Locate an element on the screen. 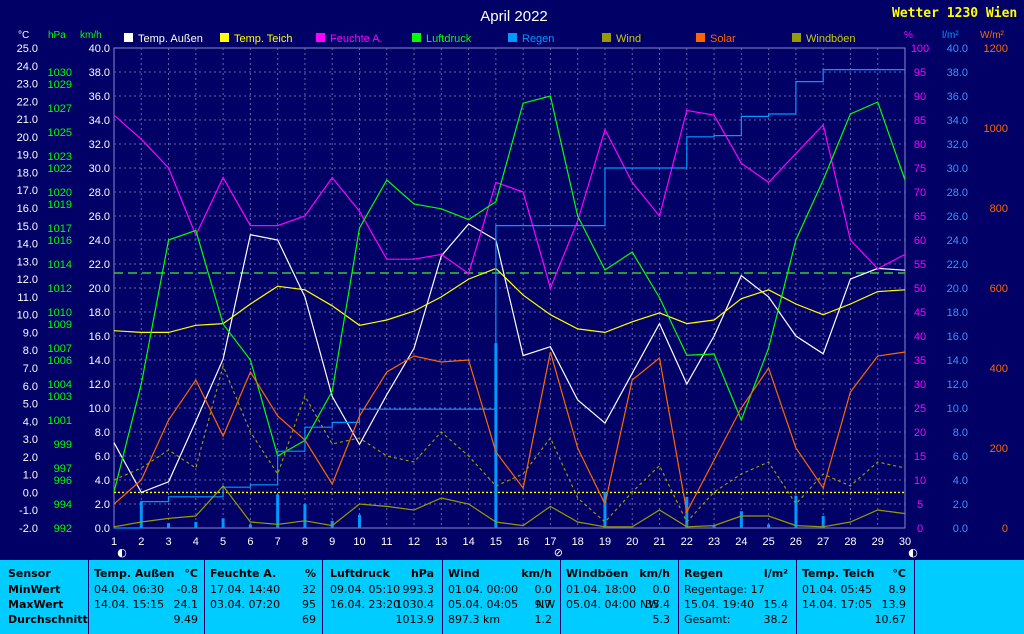  tick-temp: 14.0 is located at coordinates (27, 245).